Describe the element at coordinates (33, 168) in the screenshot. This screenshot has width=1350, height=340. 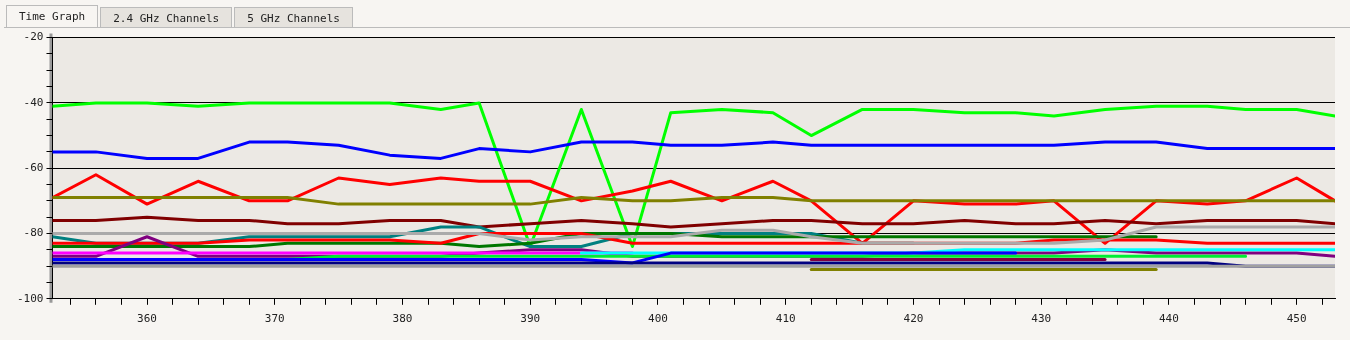
I see `y-tick-label: -60` at that location.